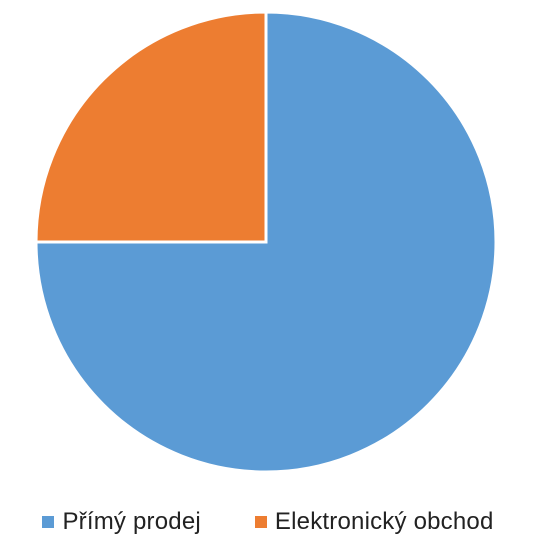 Image resolution: width=536 pixels, height=547 pixels. I want to click on legend: Přímý prodej Elektronický obchod, so click(268, 522).